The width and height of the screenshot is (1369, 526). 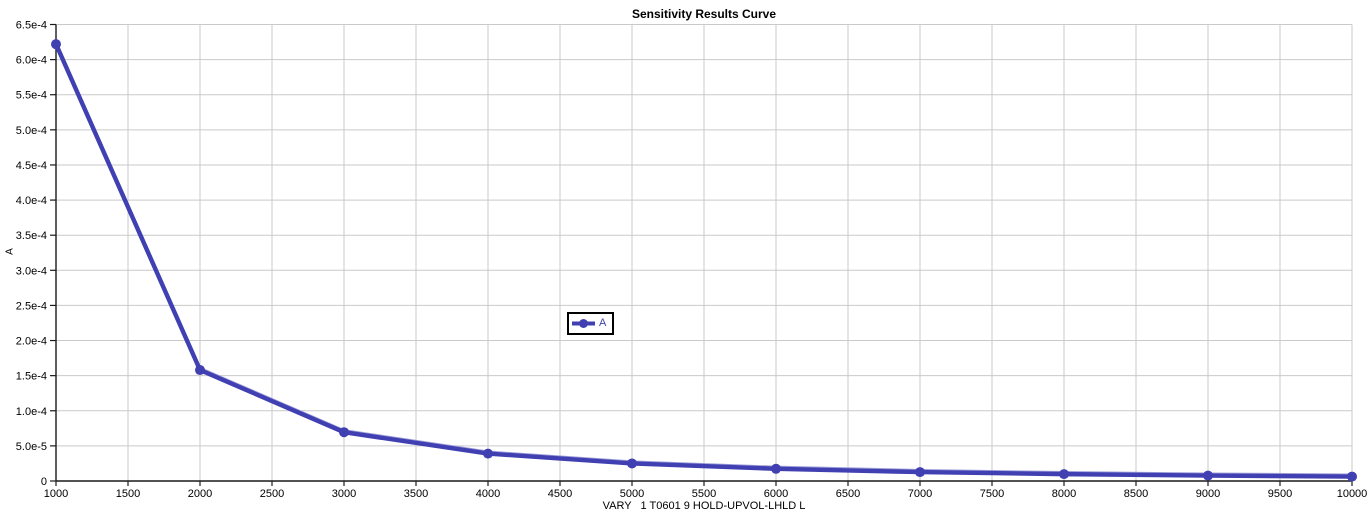 What do you see at coordinates (632, 494) in the screenshot?
I see `x-tick-label: 5000` at bounding box center [632, 494].